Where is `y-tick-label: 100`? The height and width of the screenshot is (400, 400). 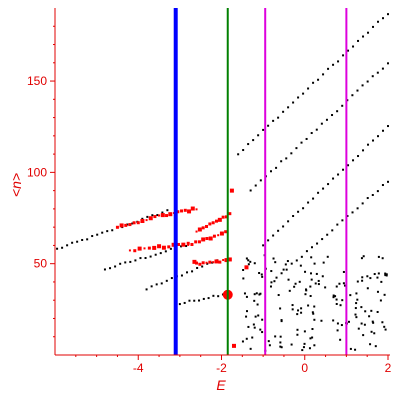 y-tick-label: 100 is located at coordinates (37, 172).